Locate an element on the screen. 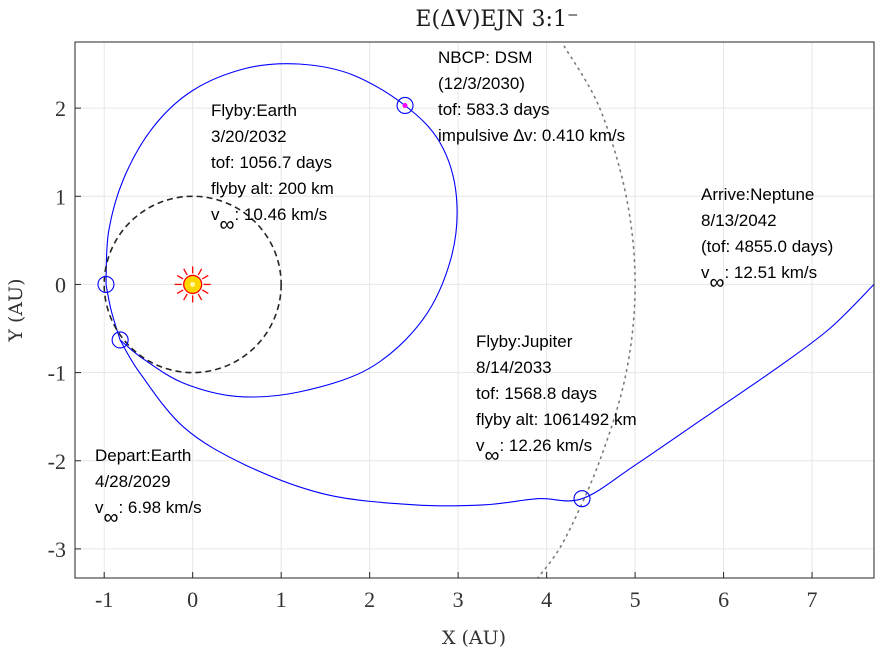 The image size is (875, 656). y-axis-label: Y (AU) is located at coordinates (16, 310).